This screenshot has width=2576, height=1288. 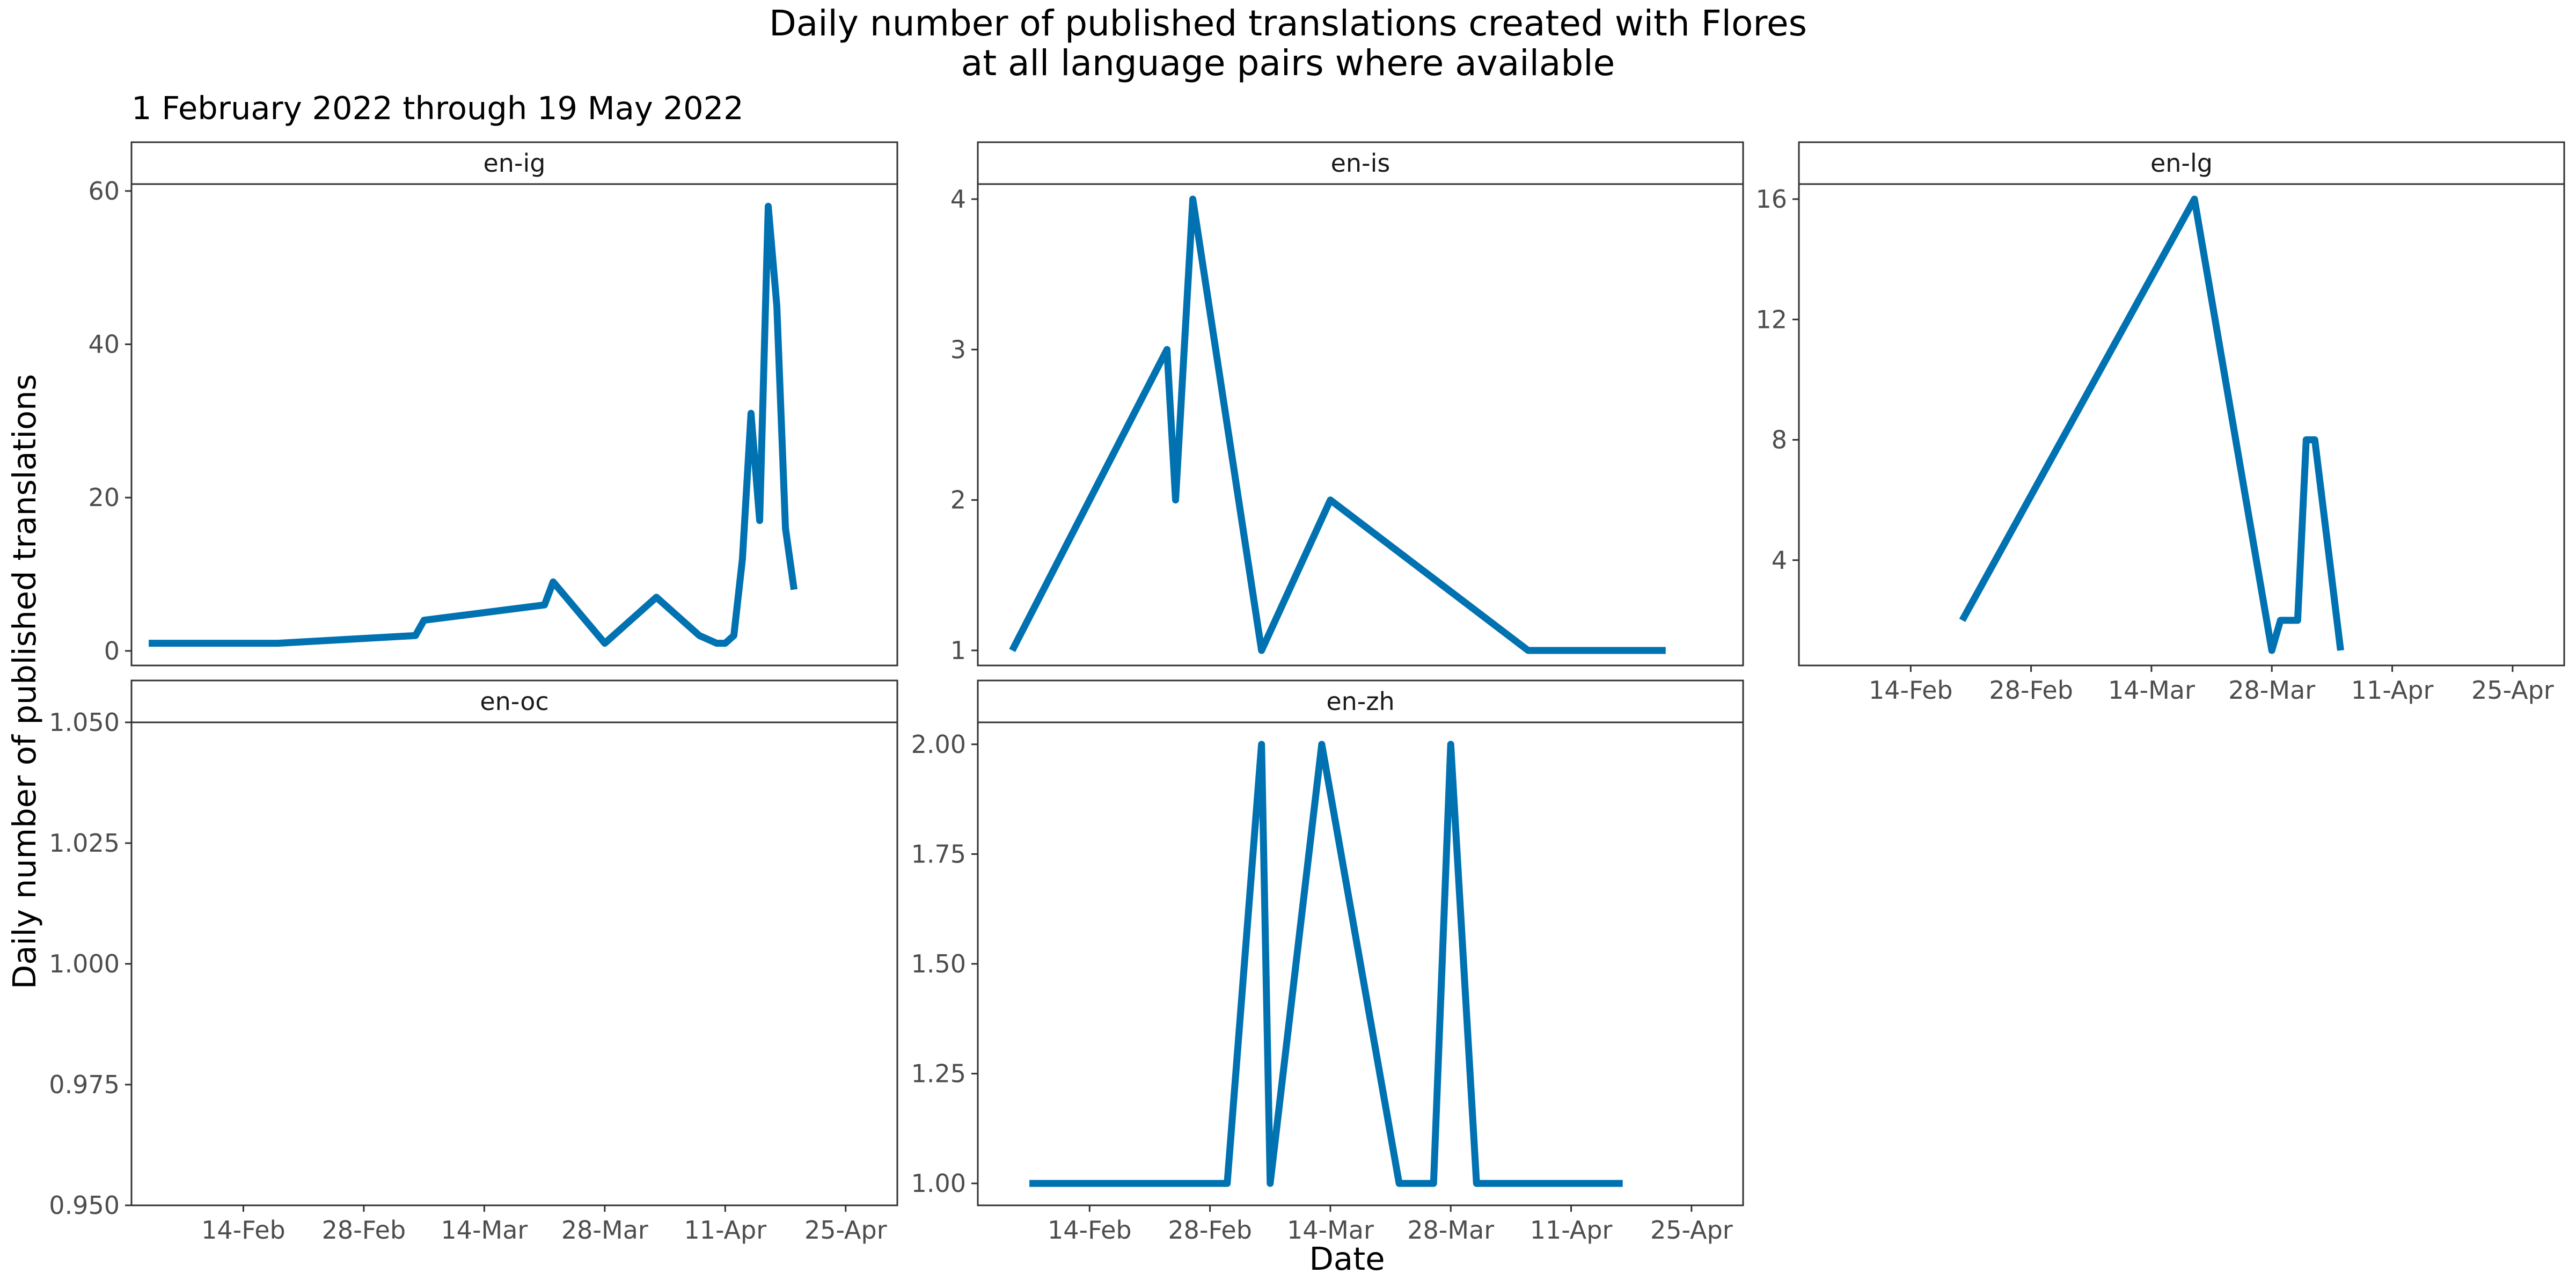 I want to click on series-line-en-zh, so click(x=1326, y=964).